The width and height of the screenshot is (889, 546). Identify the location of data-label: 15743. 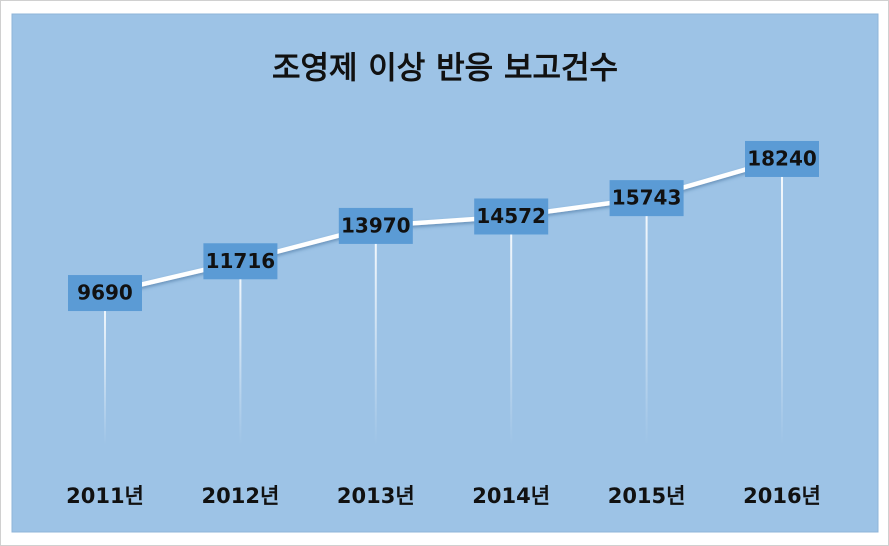
(647, 198).